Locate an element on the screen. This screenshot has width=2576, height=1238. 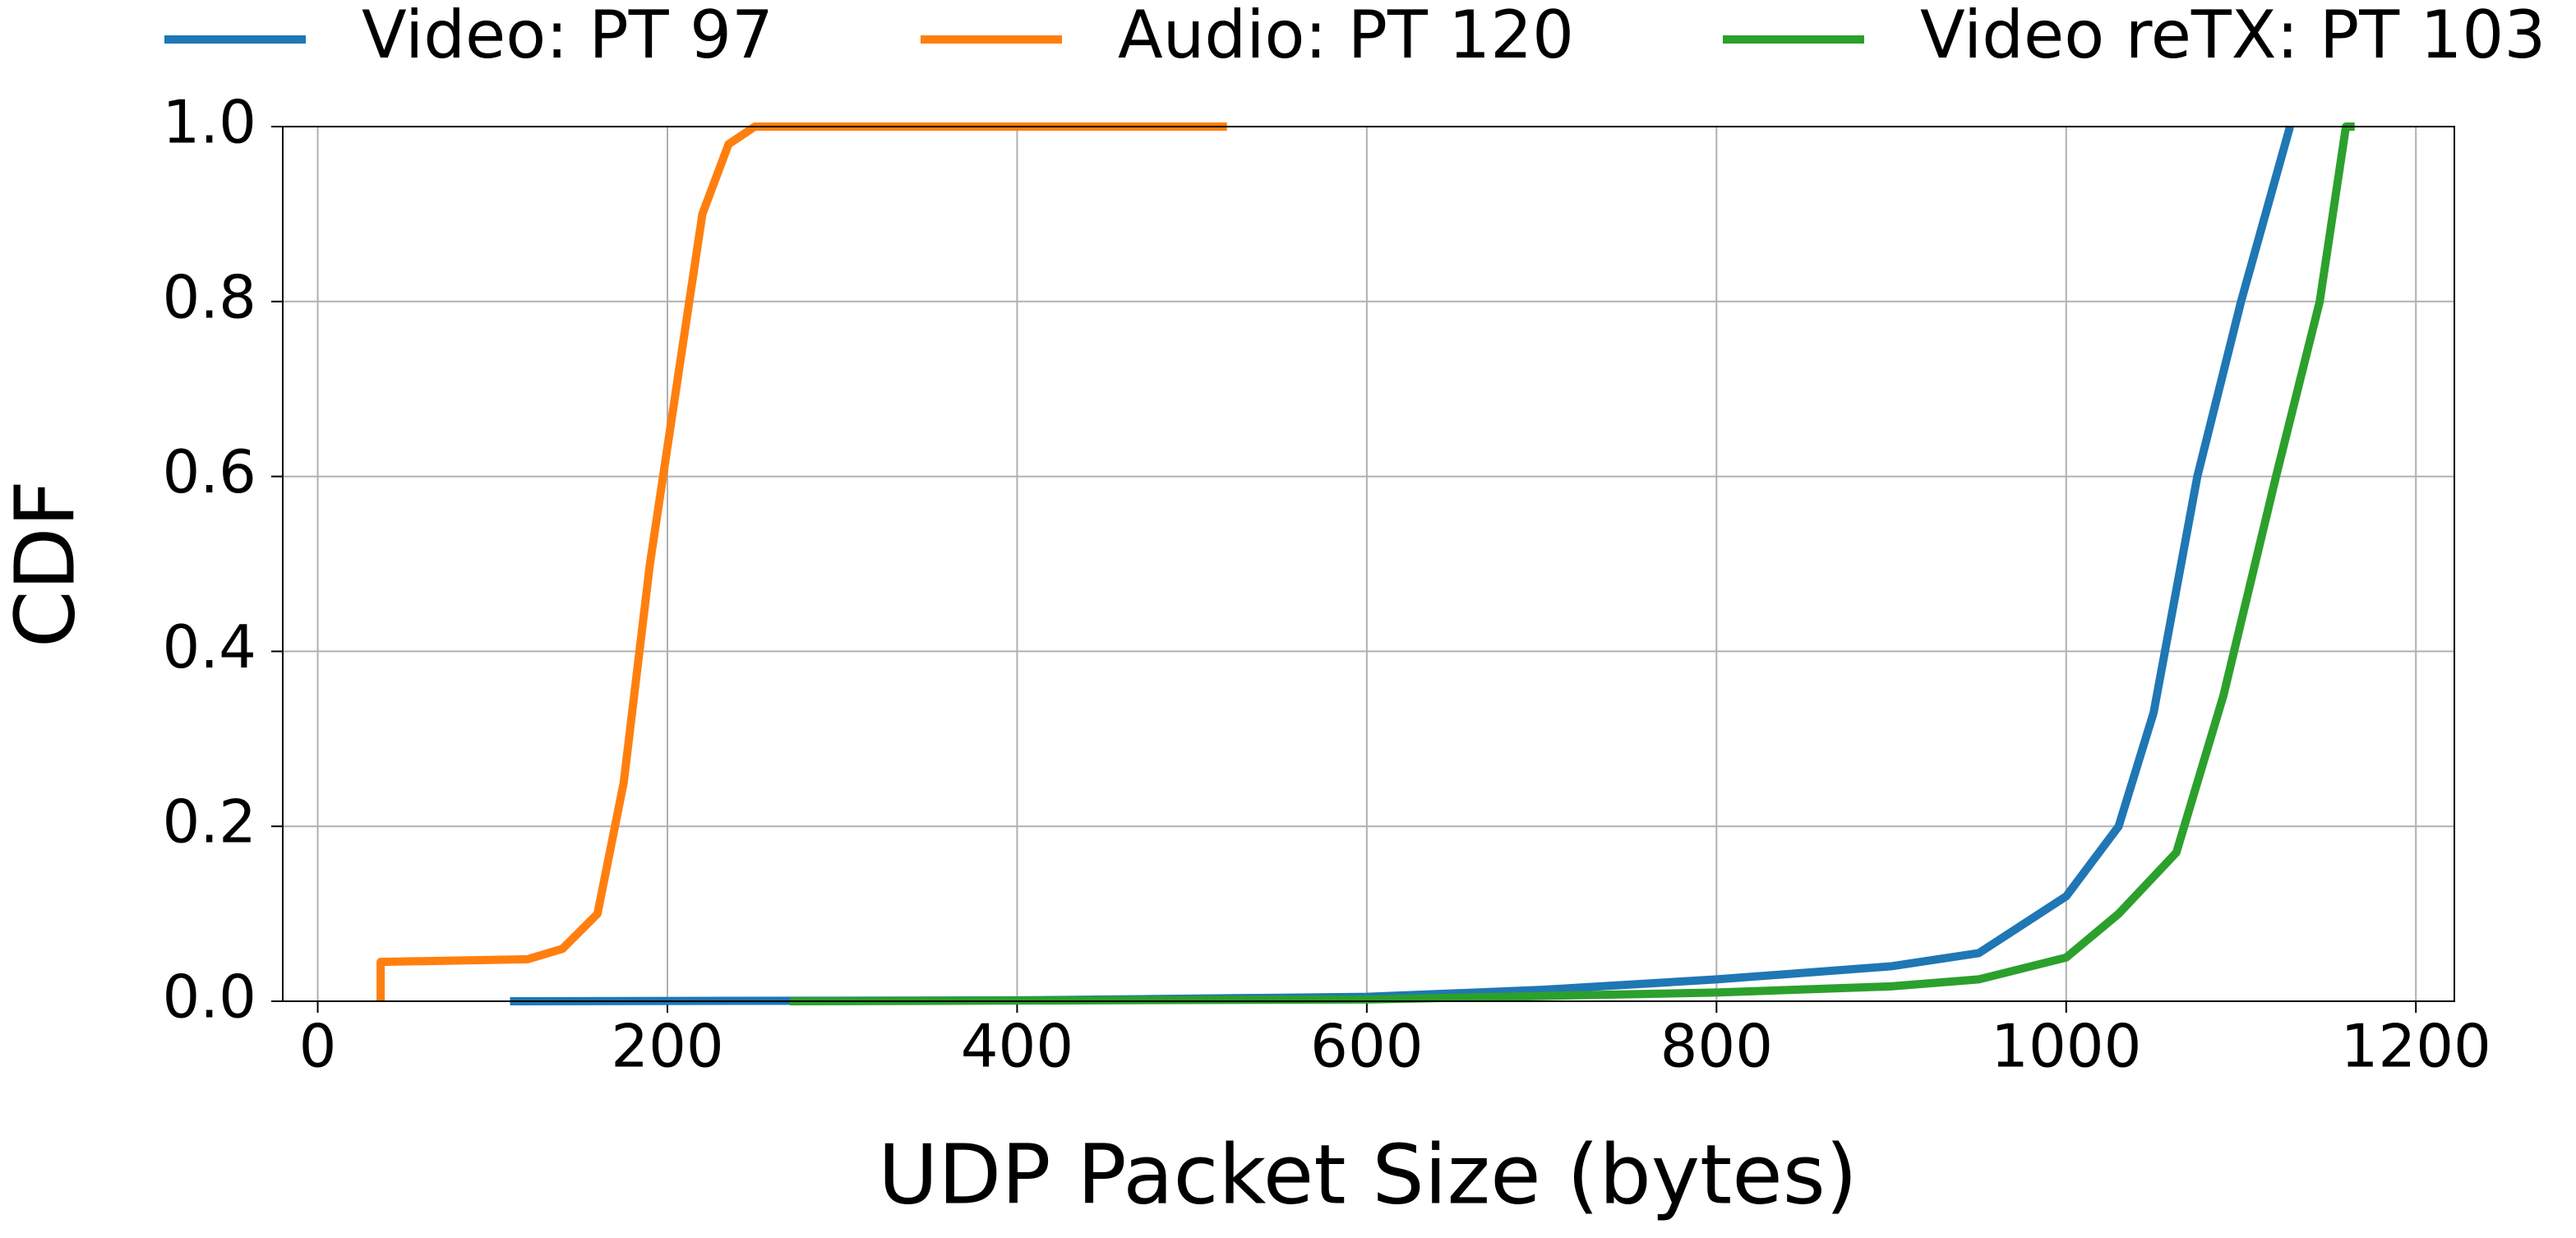
x-tick-label: 400 is located at coordinates (1017, 1046).